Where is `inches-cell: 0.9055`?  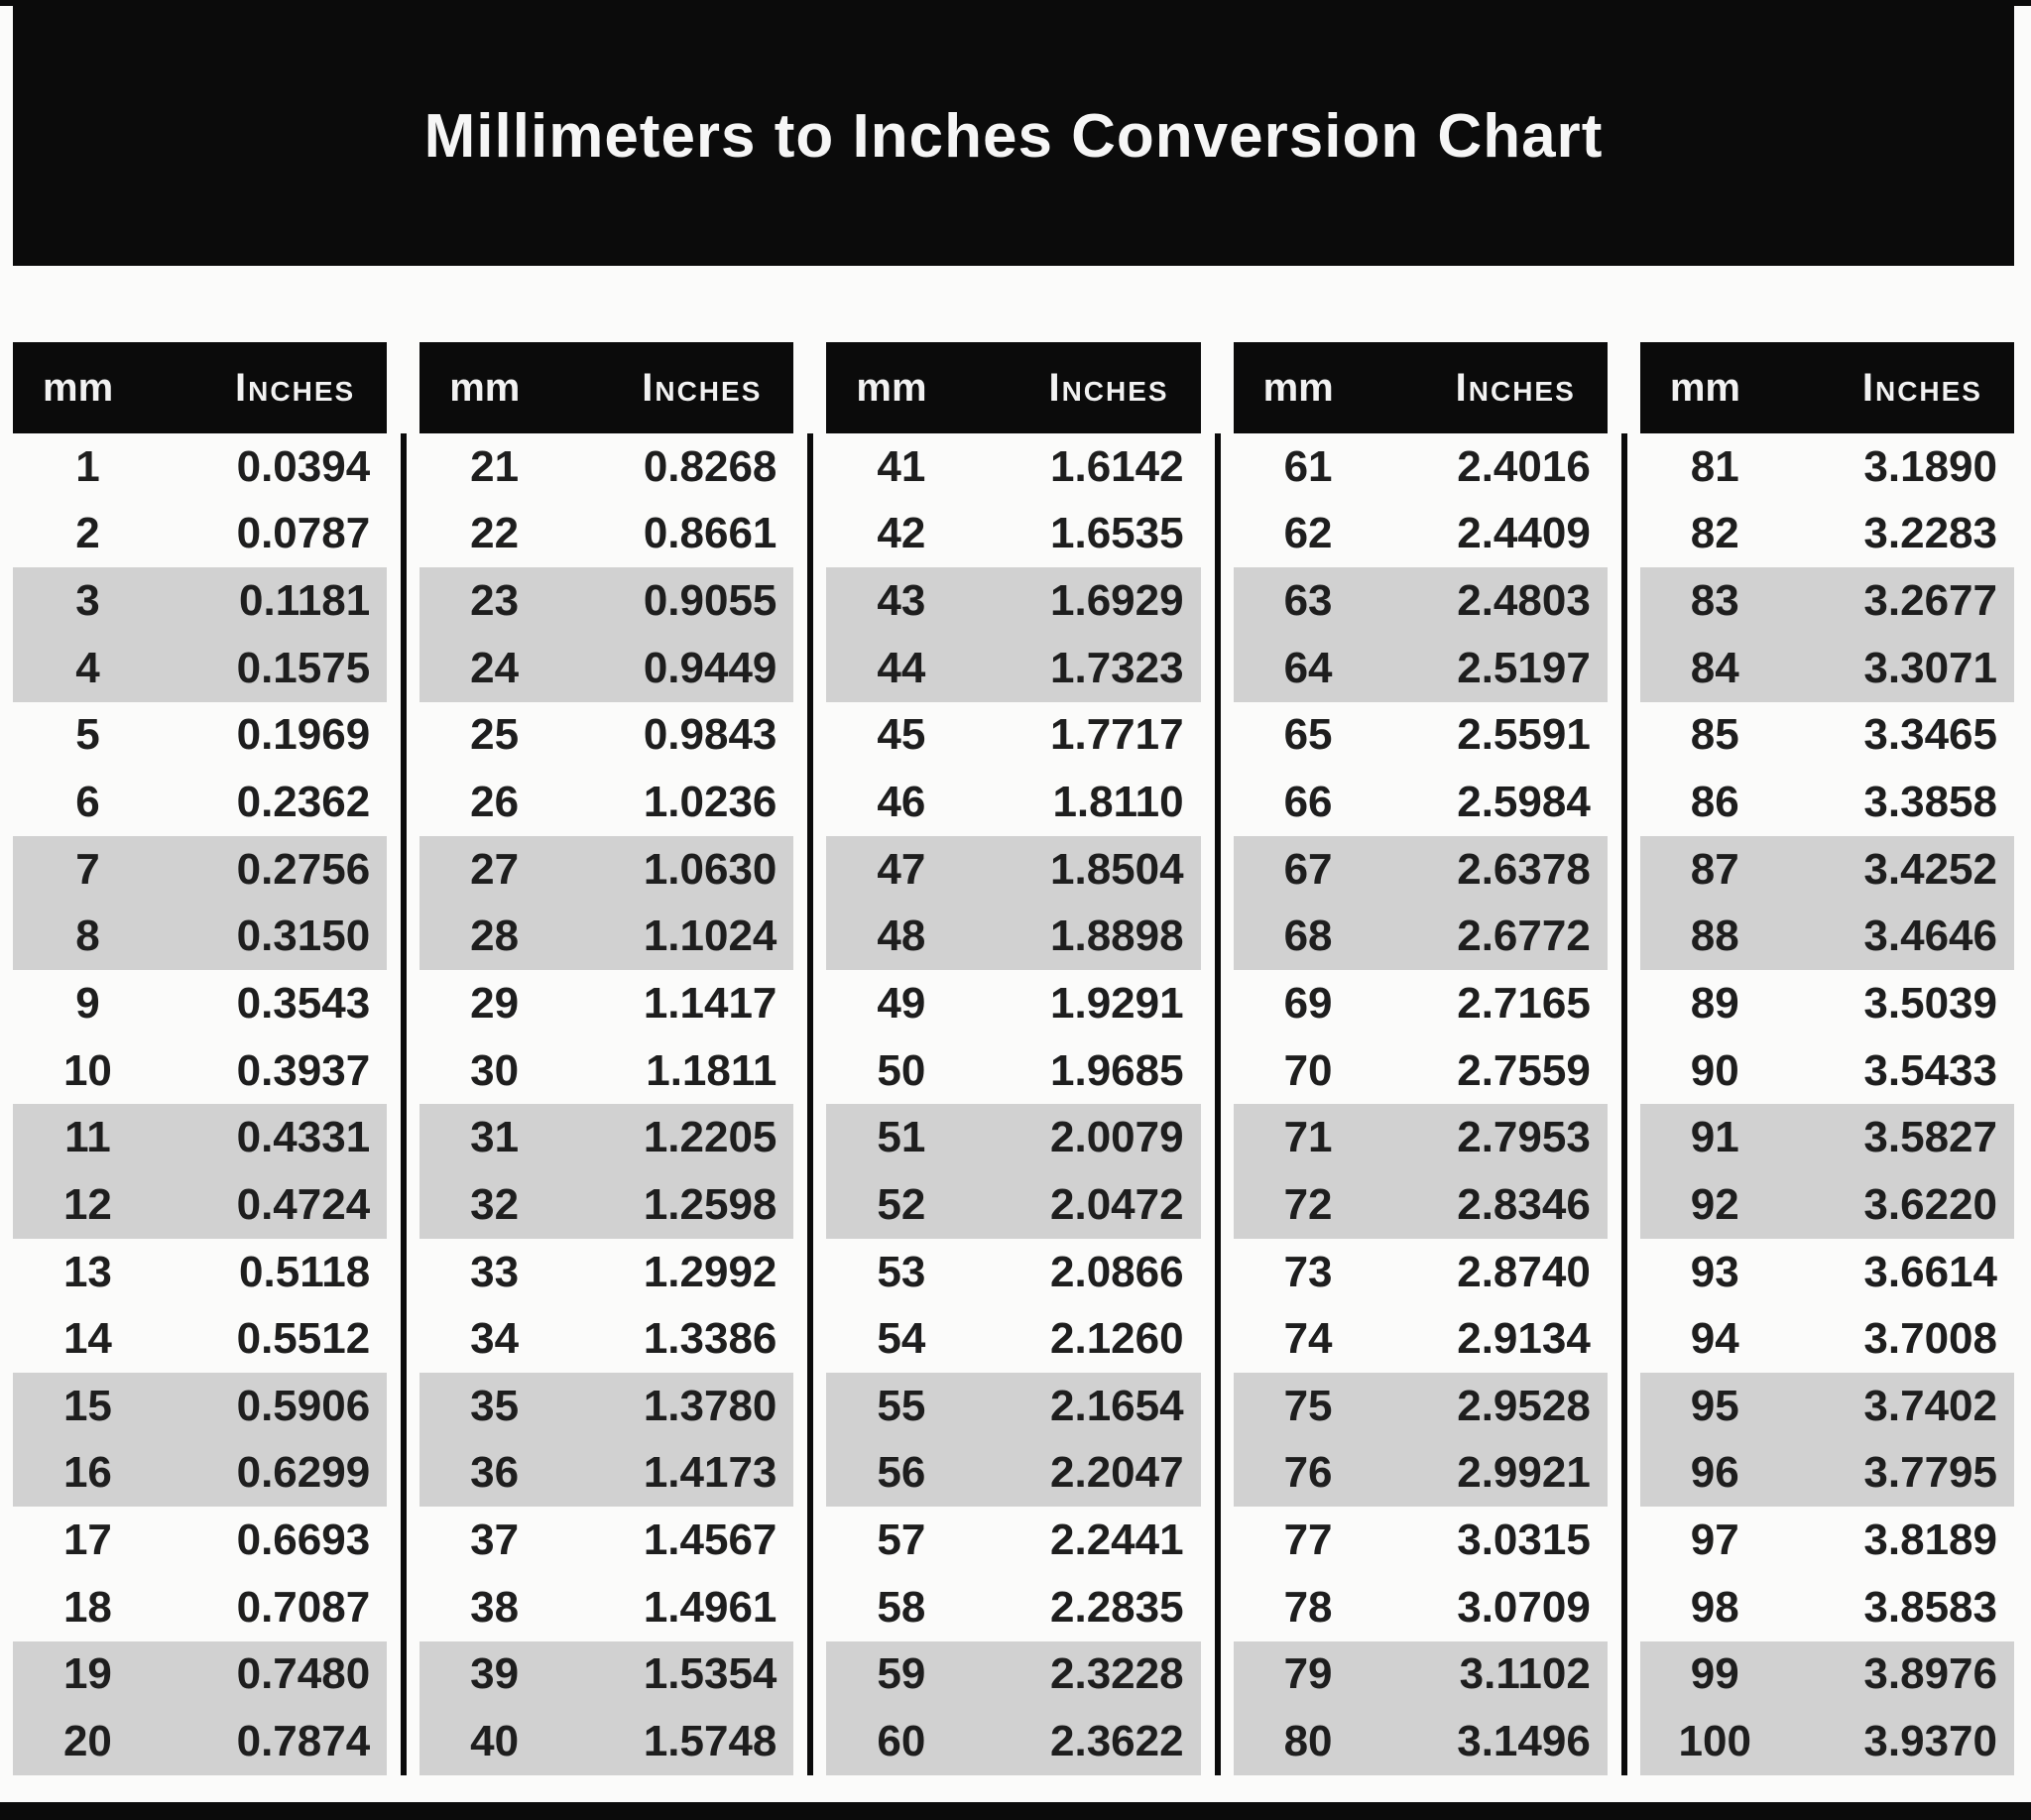 inches-cell: 0.9055 is located at coordinates (710, 601).